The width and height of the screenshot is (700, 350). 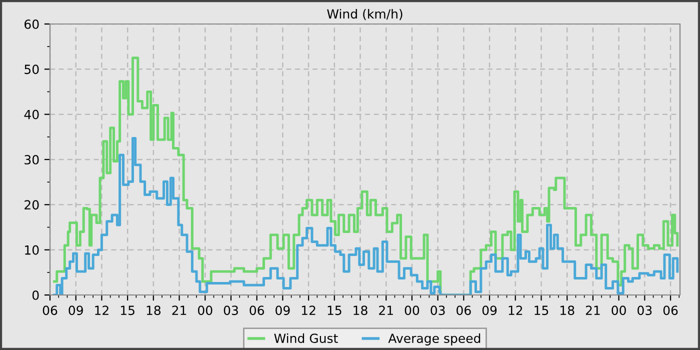 I want to click on y-tick-label: 40, so click(x=31, y=115).